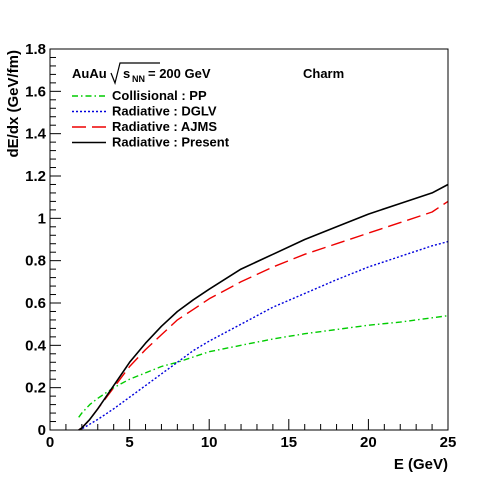 The width and height of the screenshot is (498, 478). What do you see at coordinates (42, 430) in the screenshot?
I see `y-tick-label: 0` at bounding box center [42, 430].